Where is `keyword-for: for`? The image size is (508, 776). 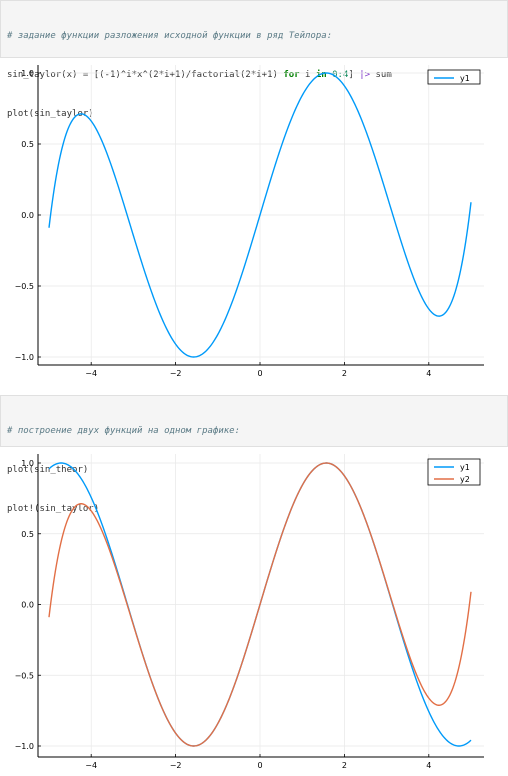 keyword-for: for is located at coordinates (291, 75).